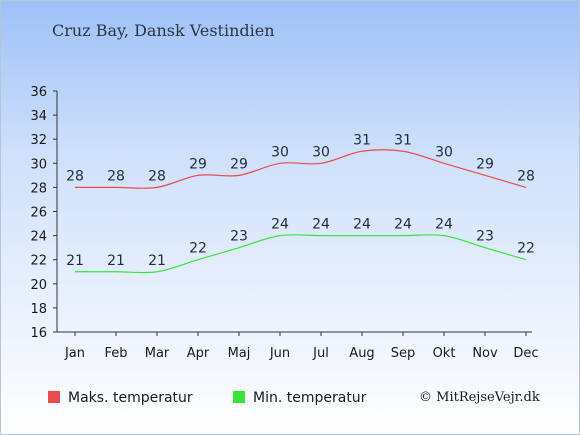 This screenshot has width=580, height=435. What do you see at coordinates (485, 353) in the screenshot?
I see `x-tick-label: Nov` at bounding box center [485, 353].